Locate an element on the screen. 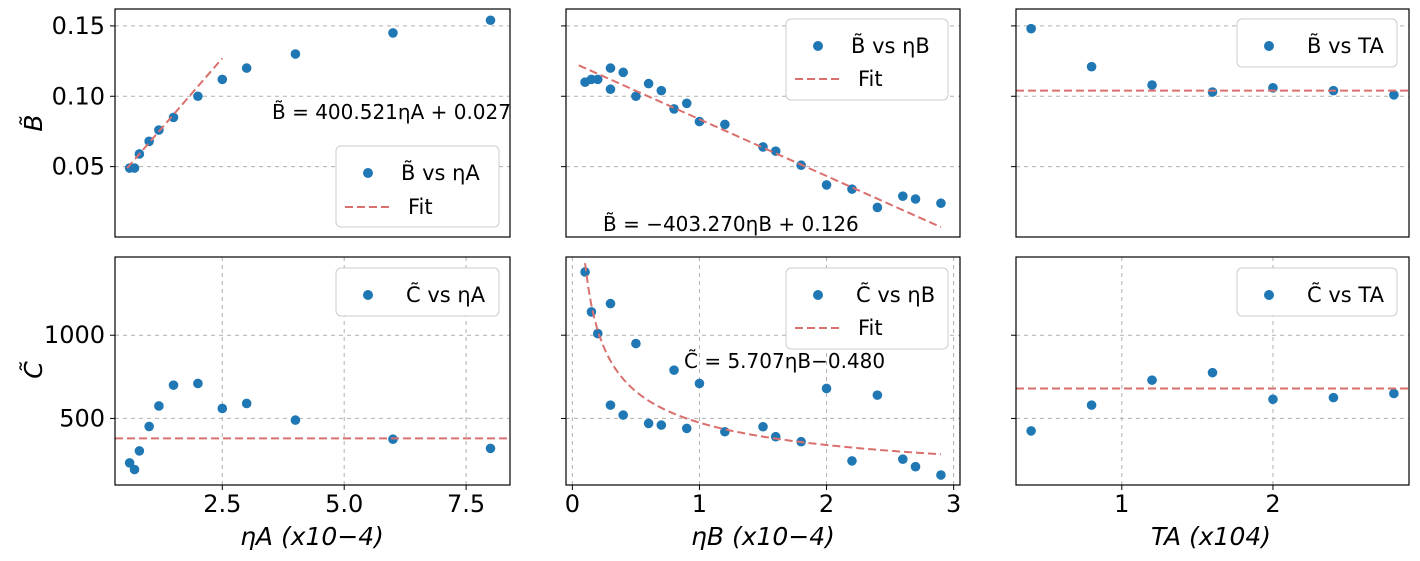  x-tick-label: 7.5 is located at coordinates (466, 504).